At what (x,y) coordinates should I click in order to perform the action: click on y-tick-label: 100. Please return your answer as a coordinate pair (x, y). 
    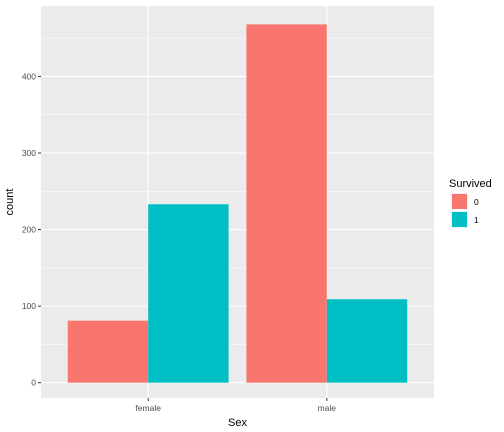
    Looking at the image, I should click on (29, 306).